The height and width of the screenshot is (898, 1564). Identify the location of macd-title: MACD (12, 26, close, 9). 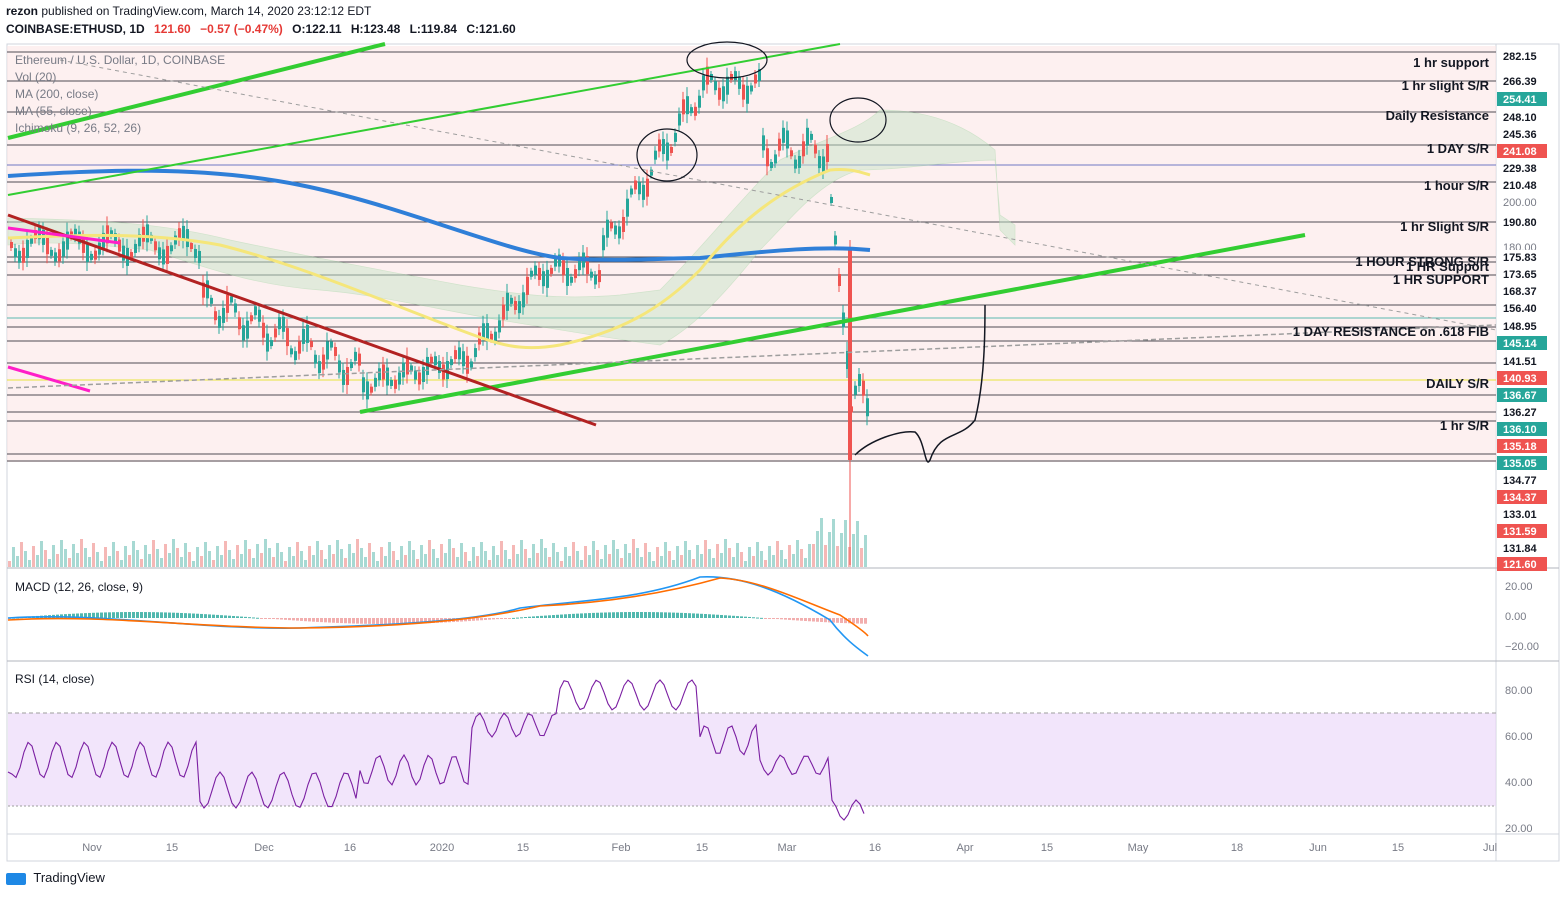
(79, 587).